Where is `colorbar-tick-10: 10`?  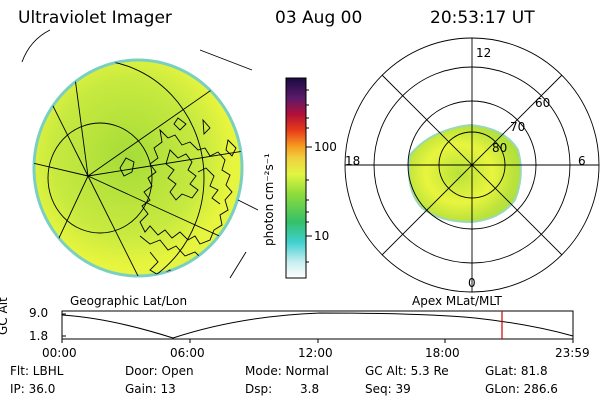
colorbar-tick-10: 10 is located at coordinates (322, 236).